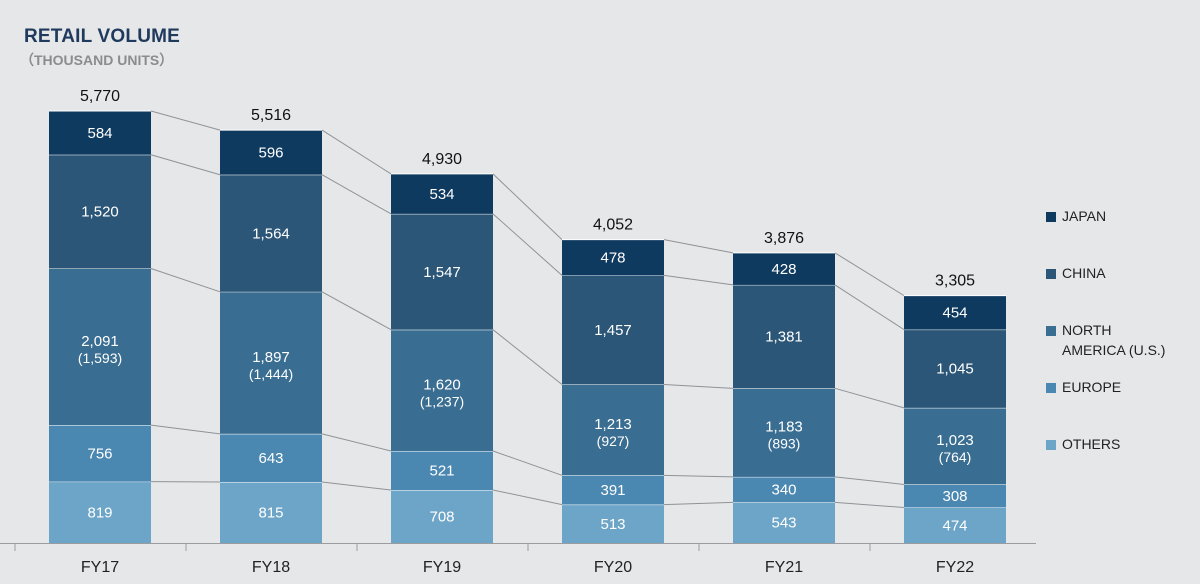 This screenshot has width=1200, height=584. I want to click on bar-japan-fy18, so click(271, 152).